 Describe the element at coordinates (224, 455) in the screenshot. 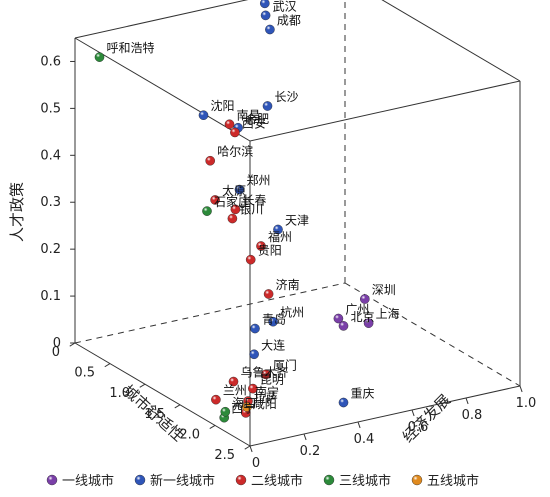

I see `x-tick-label: 2.5` at that location.